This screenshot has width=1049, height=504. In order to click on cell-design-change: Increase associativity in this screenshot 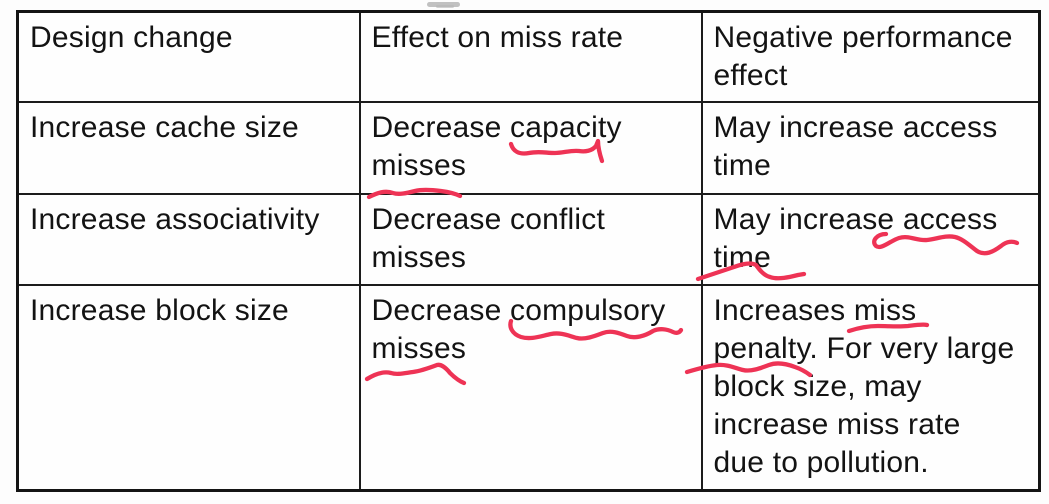, I will do `click(188, 239)`.